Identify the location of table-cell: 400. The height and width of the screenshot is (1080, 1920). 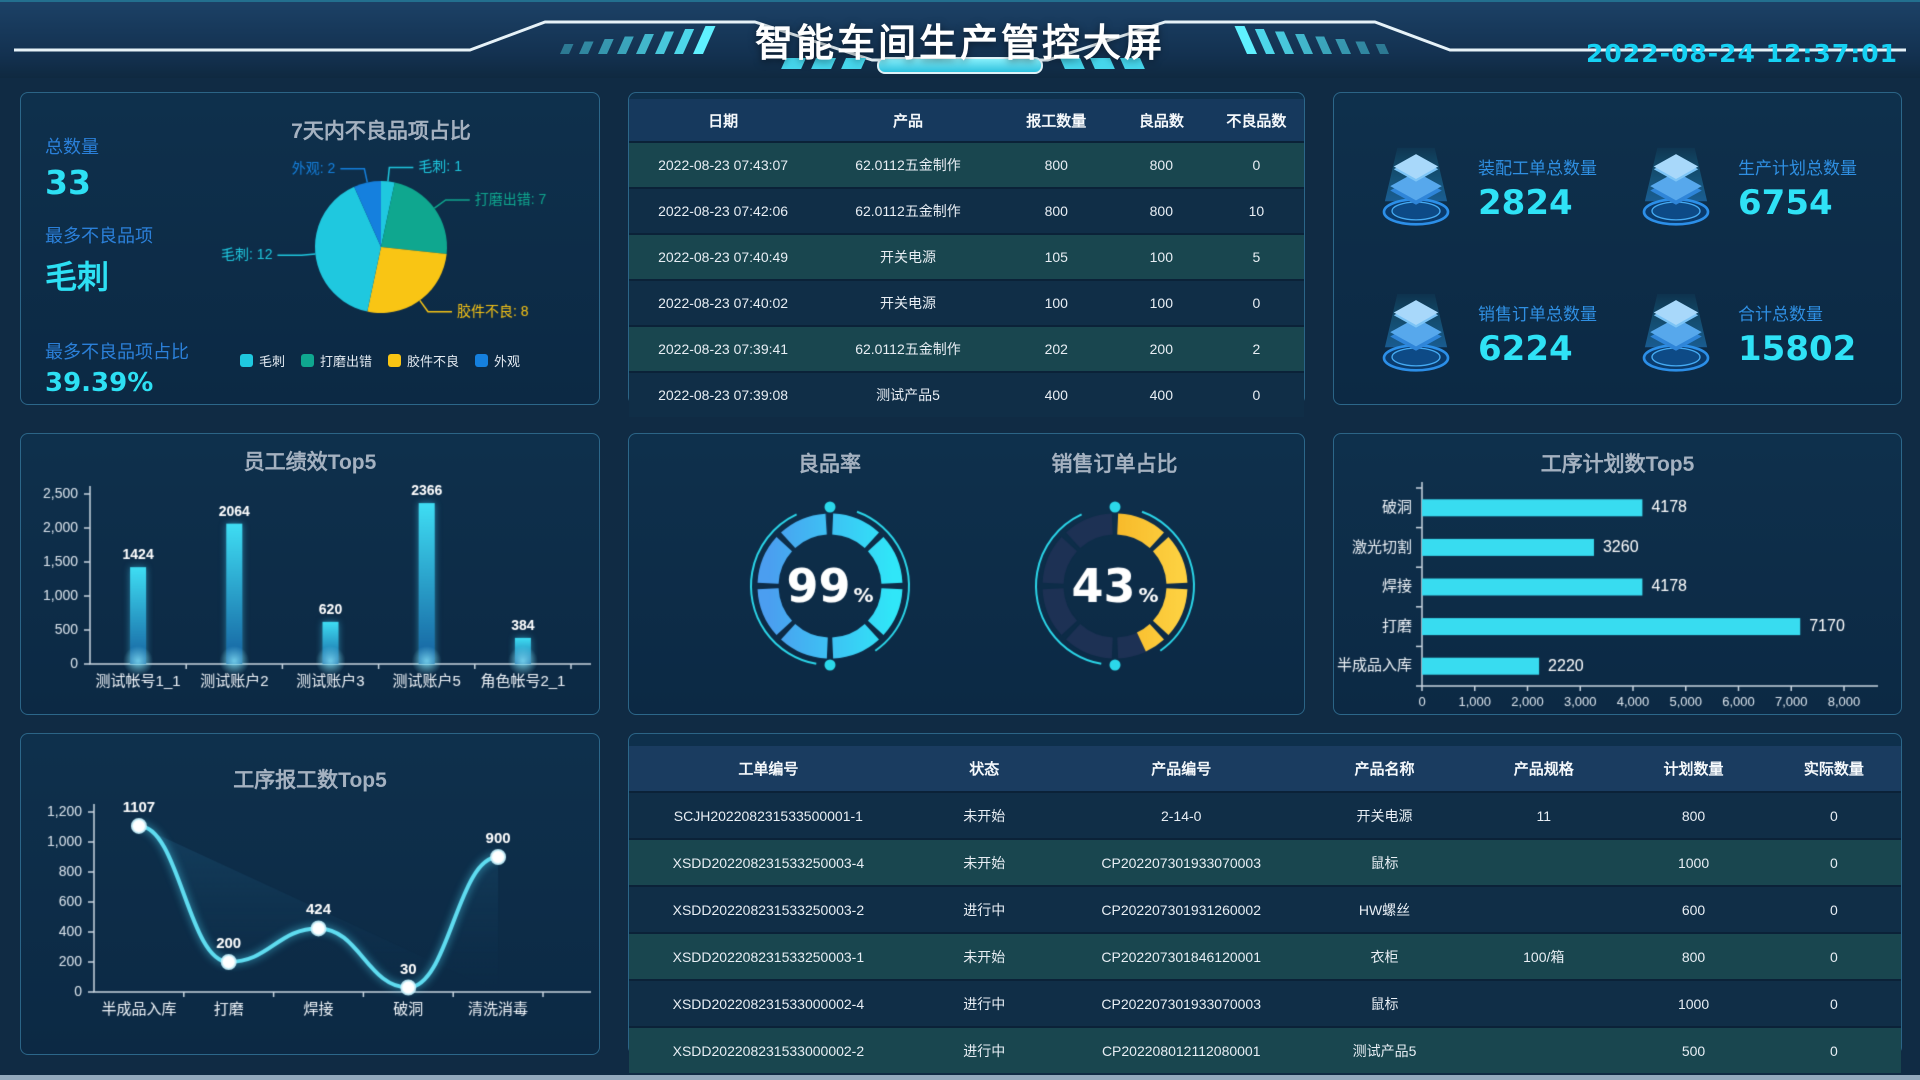
(1056, 395).